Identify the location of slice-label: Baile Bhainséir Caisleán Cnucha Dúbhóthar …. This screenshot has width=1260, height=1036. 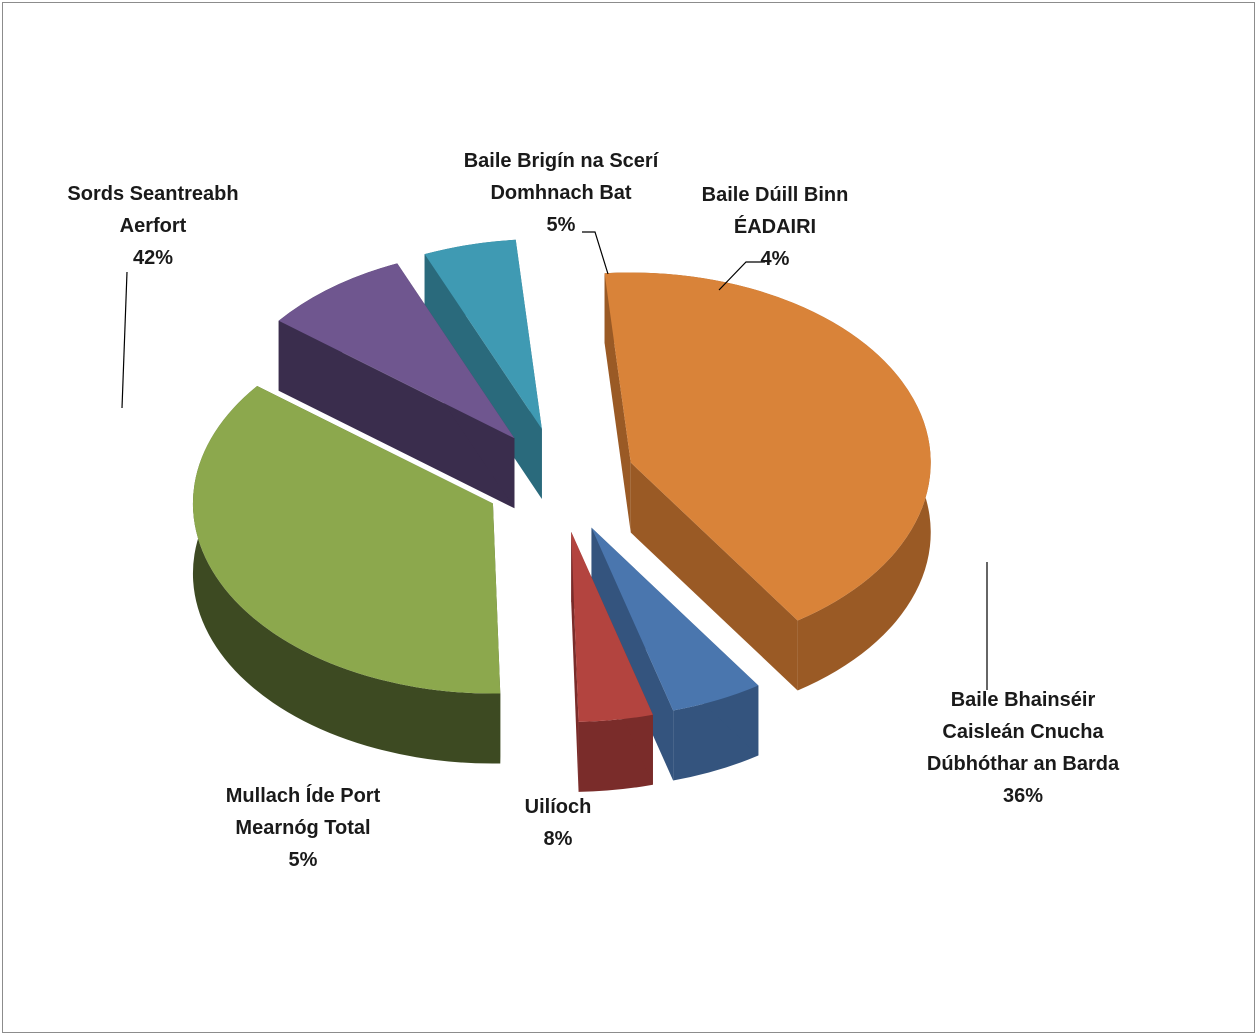
(1023, 748).